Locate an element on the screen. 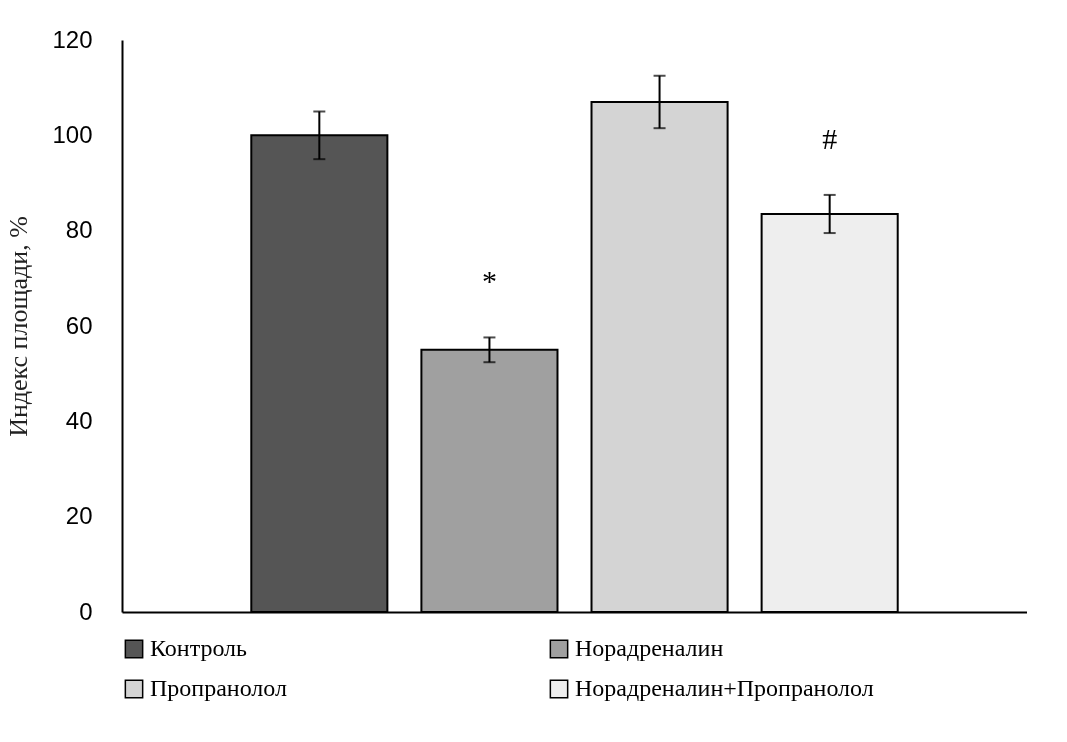 The image size is (1067, 742). y-tick-label: 20 is located at coordinates (79, 516).